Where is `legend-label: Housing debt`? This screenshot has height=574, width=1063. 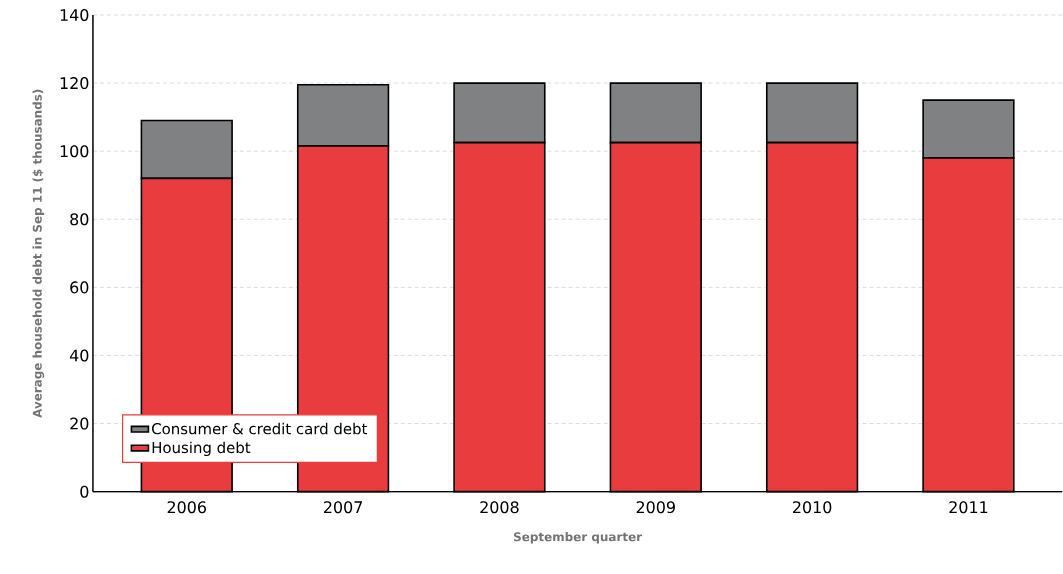 legend-label: Housing debt is located at coordinates (201, 449).